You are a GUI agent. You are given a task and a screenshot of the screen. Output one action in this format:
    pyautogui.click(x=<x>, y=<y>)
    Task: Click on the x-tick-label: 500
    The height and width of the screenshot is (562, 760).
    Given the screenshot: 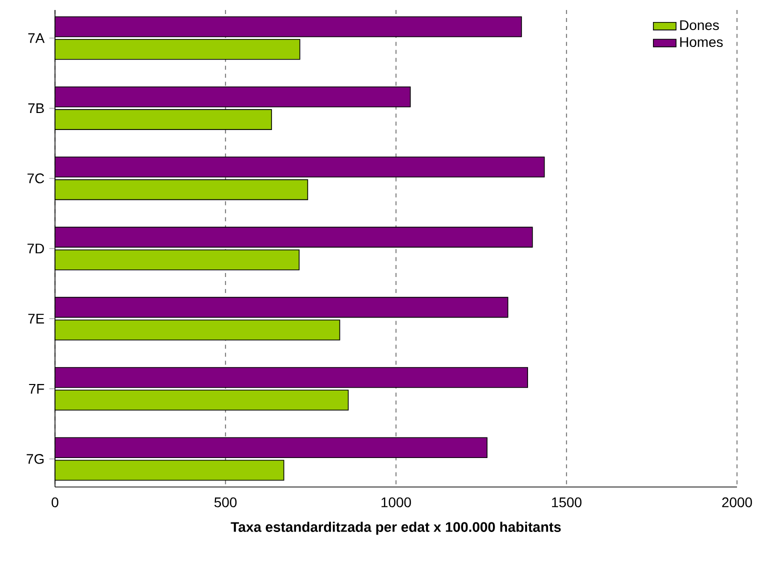 What is the action you would take?
    pyautogui.click(x=225, y=502)
    